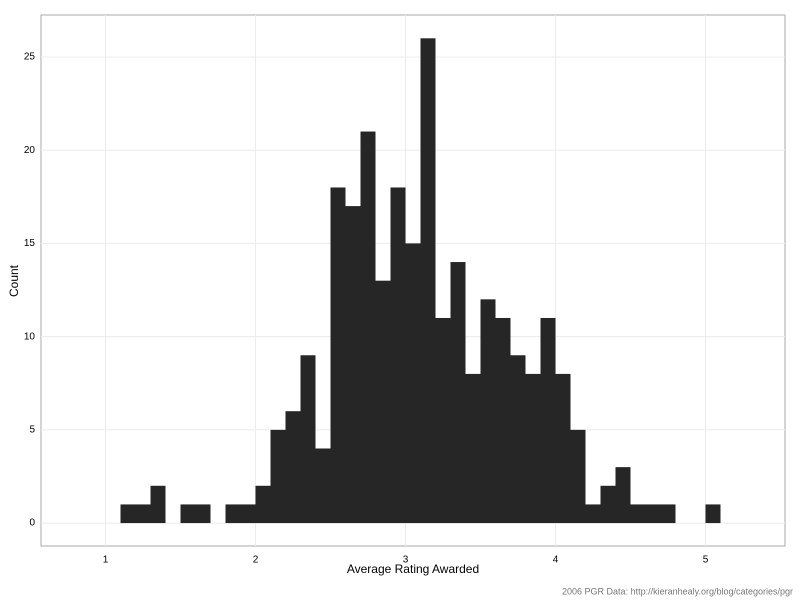 This screenshot has width=800, height=600. What do you see at coordinates (30, 336) in the screenshot?
I see `y-tick-label: 10` at bounding box center [30, 336].